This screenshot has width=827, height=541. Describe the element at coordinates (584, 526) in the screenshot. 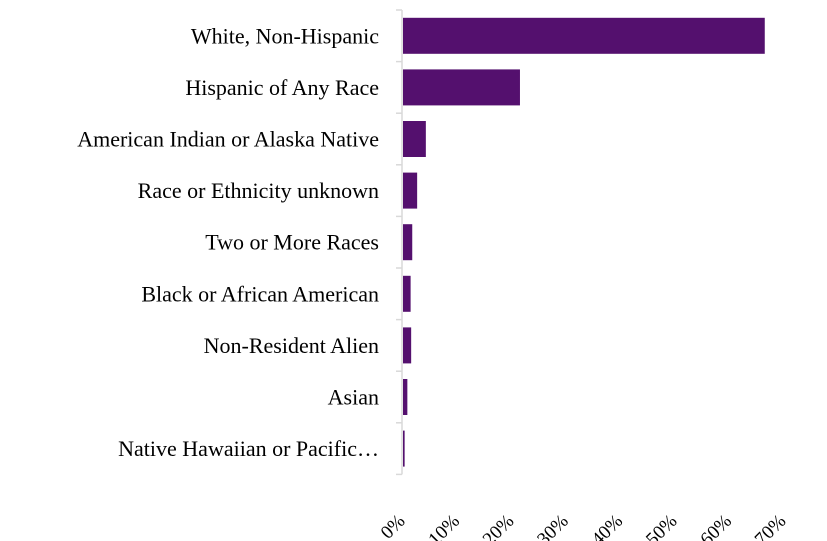

I see `x-tick-labels: 0% 10% 20% 30% 40% 50% 60% 70%` at that location.